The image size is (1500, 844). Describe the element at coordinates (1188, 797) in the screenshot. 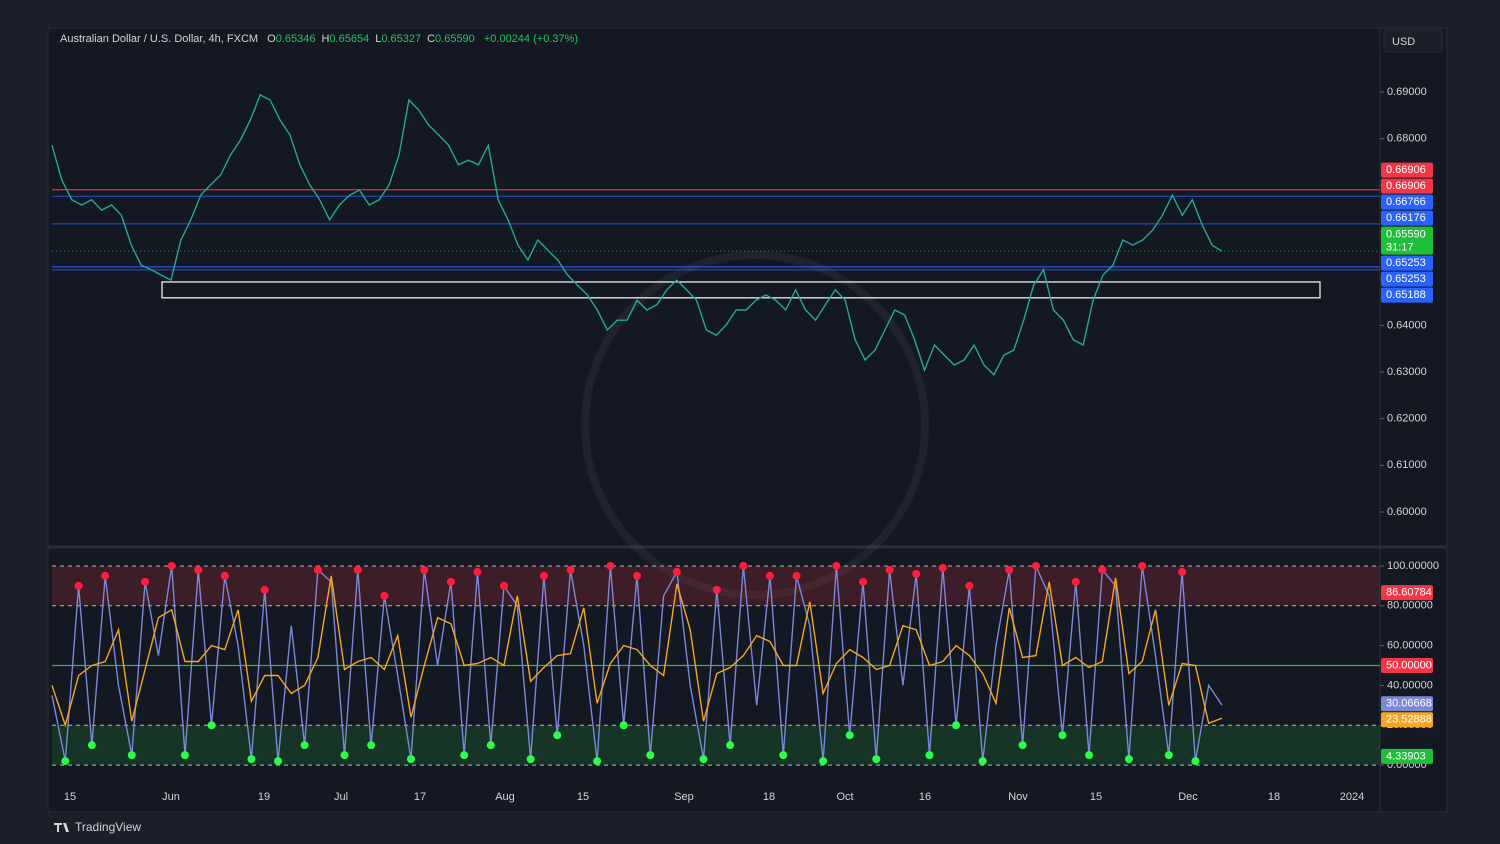

I see `x-tick-label: Dec` at that location.